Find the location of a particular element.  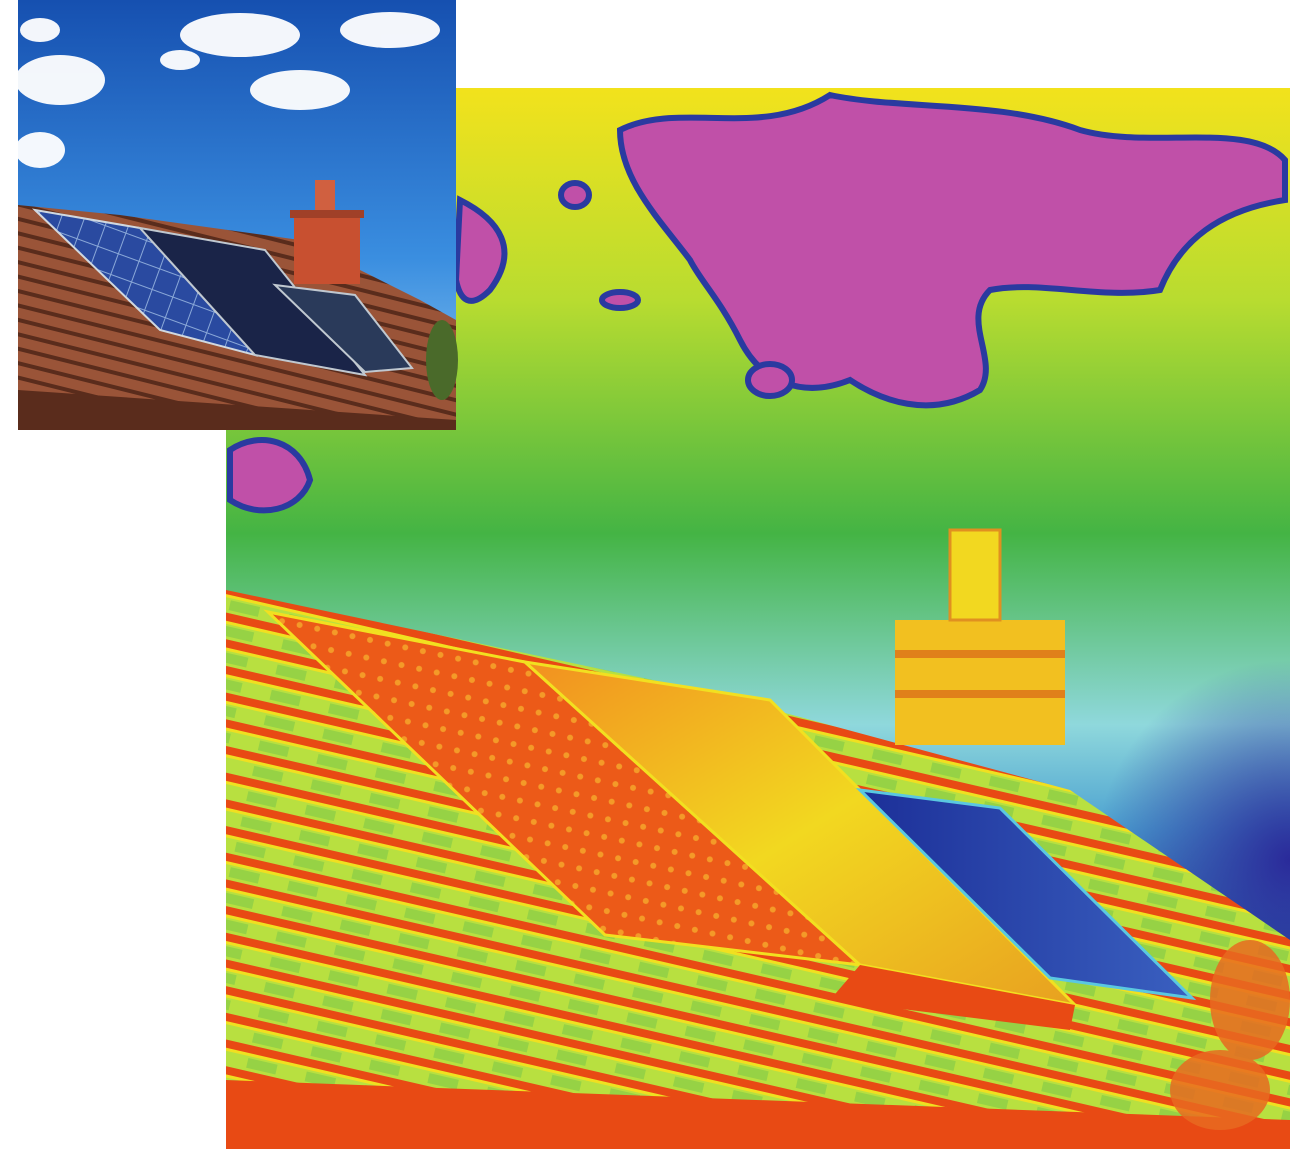

solar-panel is located at coordinates (252, 301).